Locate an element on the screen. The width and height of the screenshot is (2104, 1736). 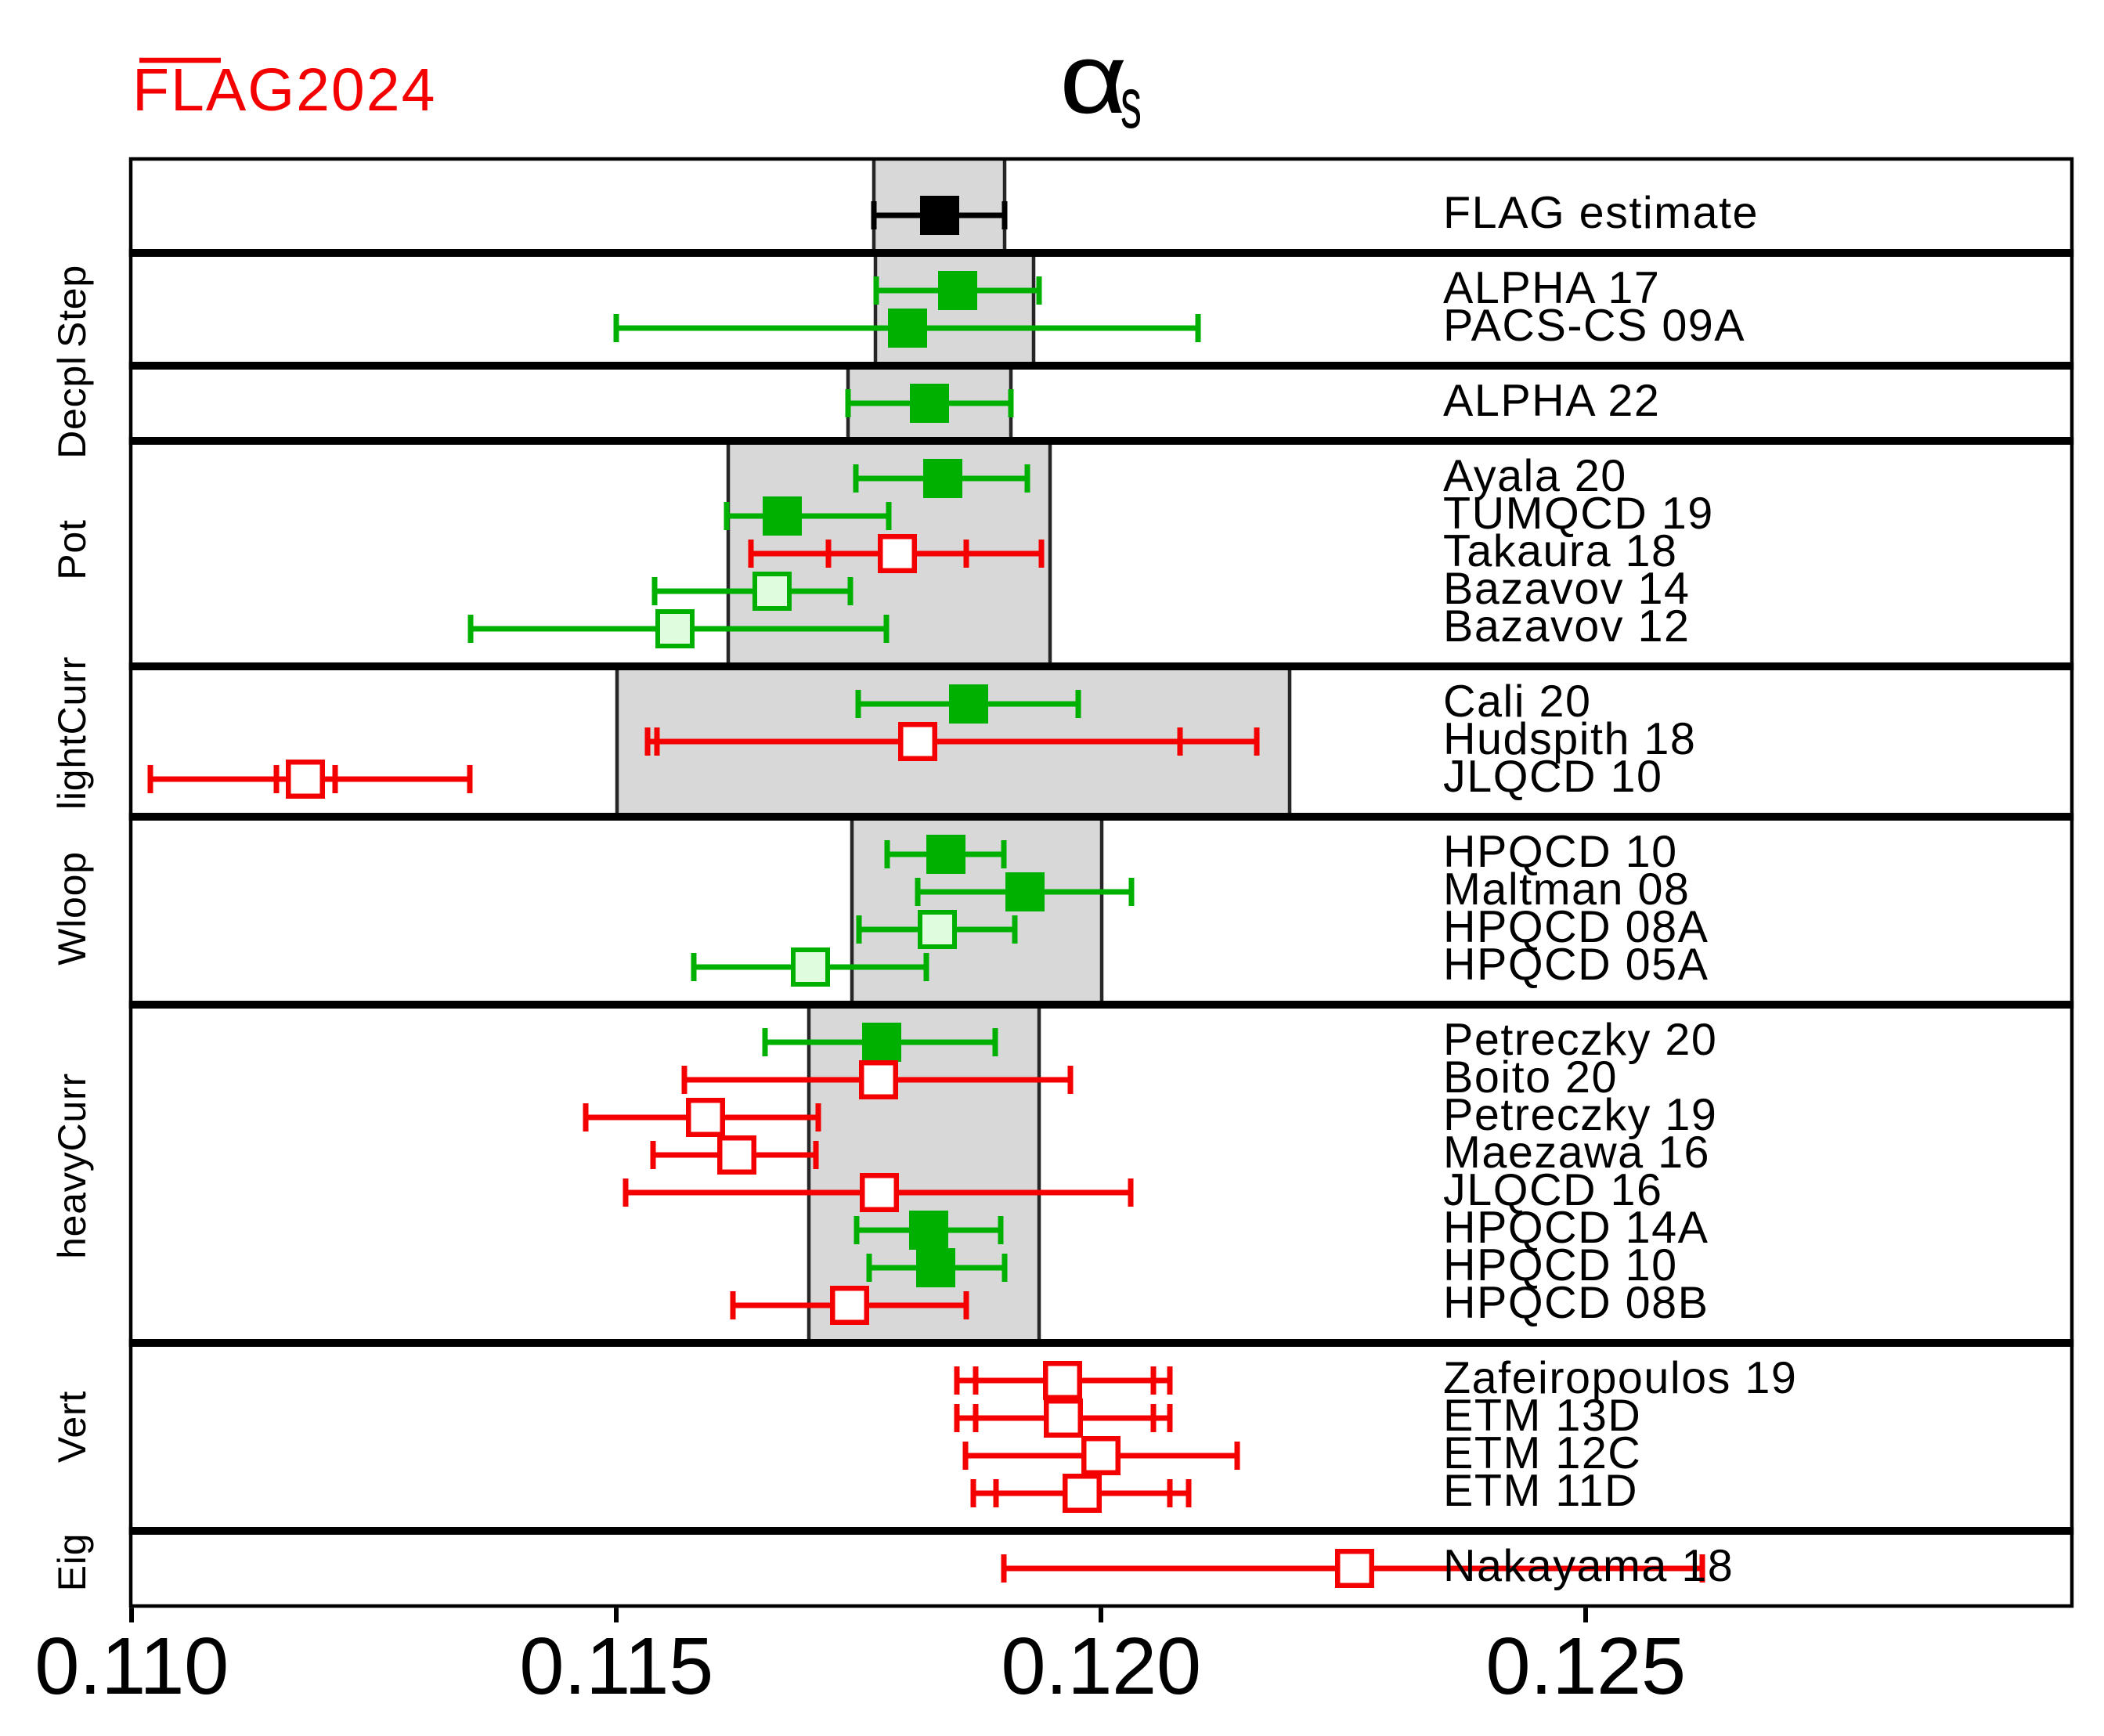
svg-text: 0.120 is located at coordinates (1100, 1666).